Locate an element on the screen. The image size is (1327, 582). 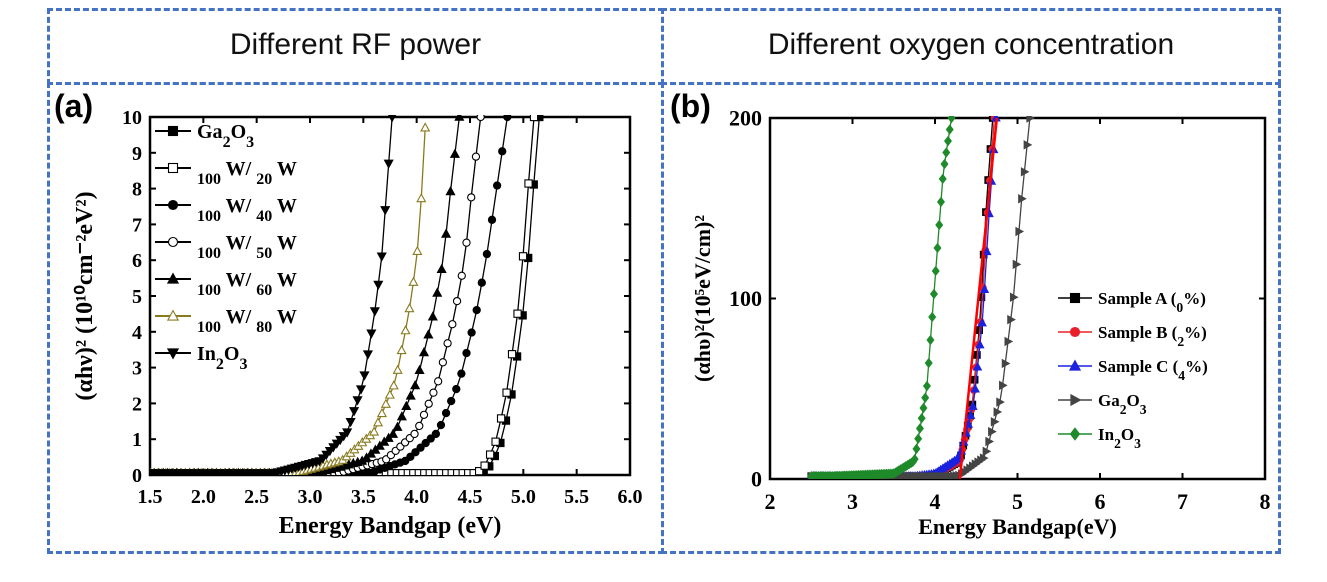
x-tick-label: 2.5 is located at coordinates (256, 497).